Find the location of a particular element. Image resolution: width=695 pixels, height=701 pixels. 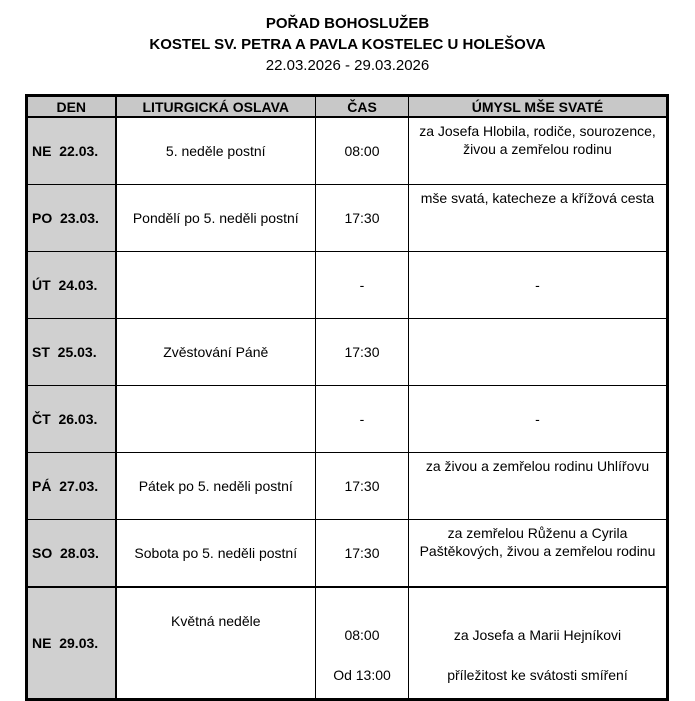

date-range: 22.03.2026 - 29.03.2026 is located at coordinates (347, 65).